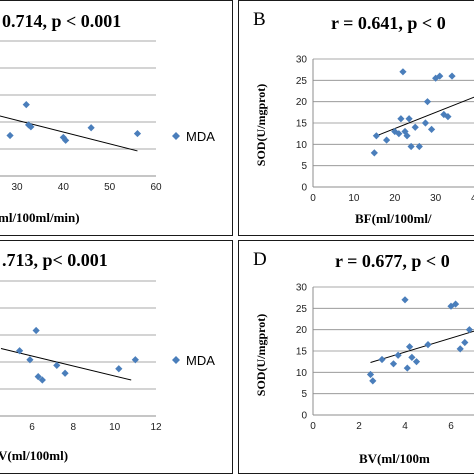 This screenshot has width=474, height=474. What do you see at coordinates (156, 187) in the screenshot?
I see `x-tick-label-a: 60` at bounding box center [156, 187].